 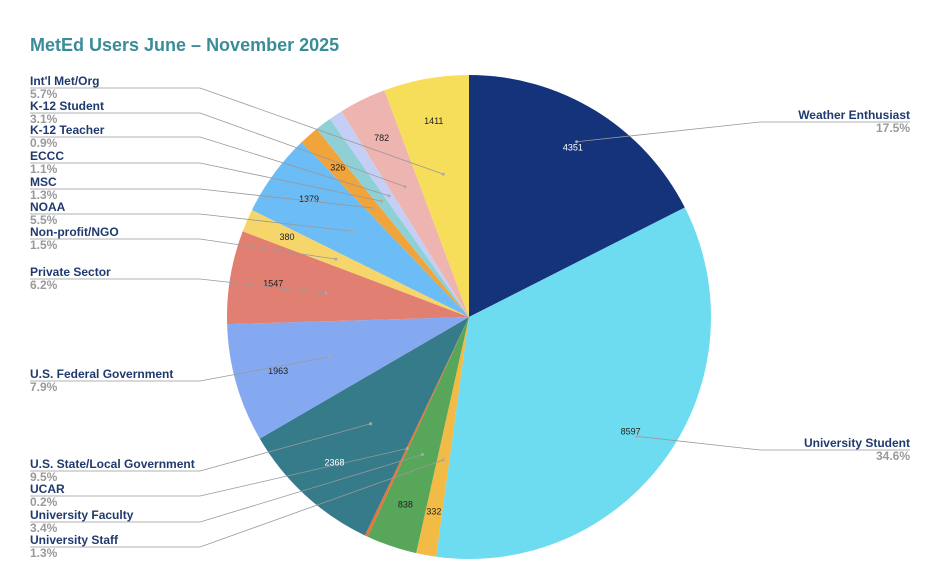 What do you see at coordinates (74, 540) in the screenshot?
I see `legend-label: University Staff` at bounding box center [74, 540].